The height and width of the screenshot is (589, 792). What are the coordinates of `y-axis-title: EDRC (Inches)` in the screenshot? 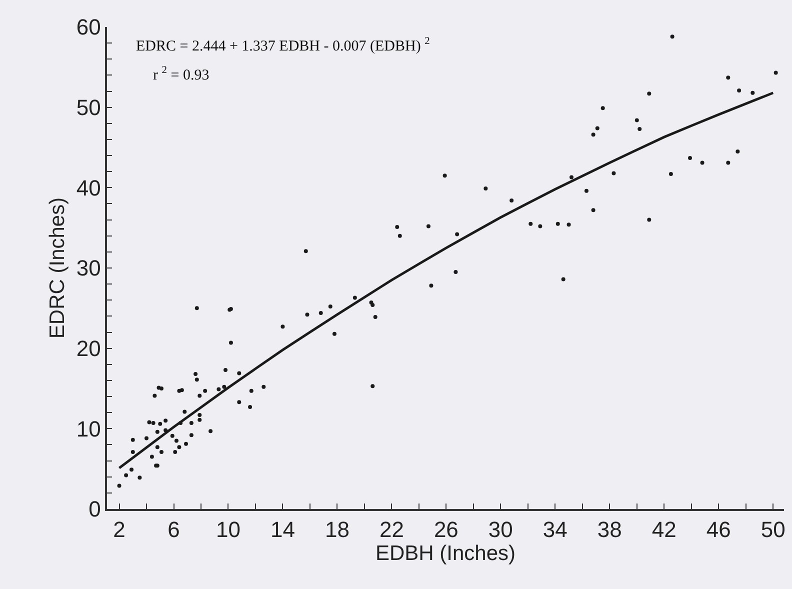 It's located at (58, 268).